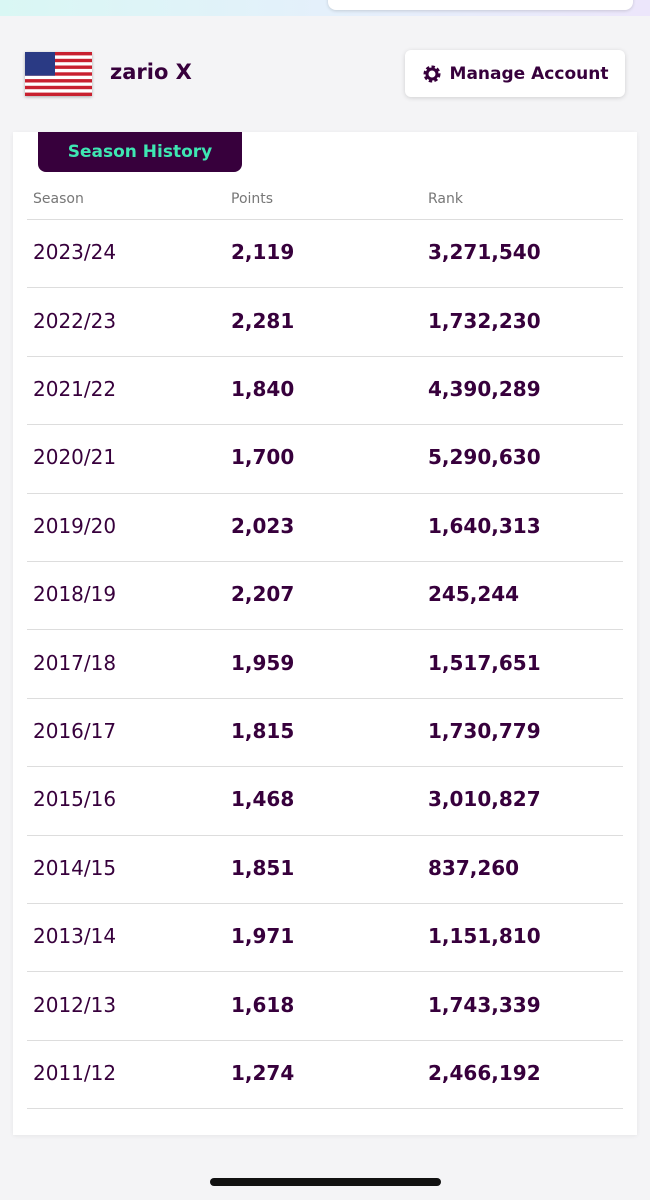  What do you see at coordinates (484, 1073) in the screenshot?
I see `rank-cell: 2,466,192` at bounding box center [484, 1073].